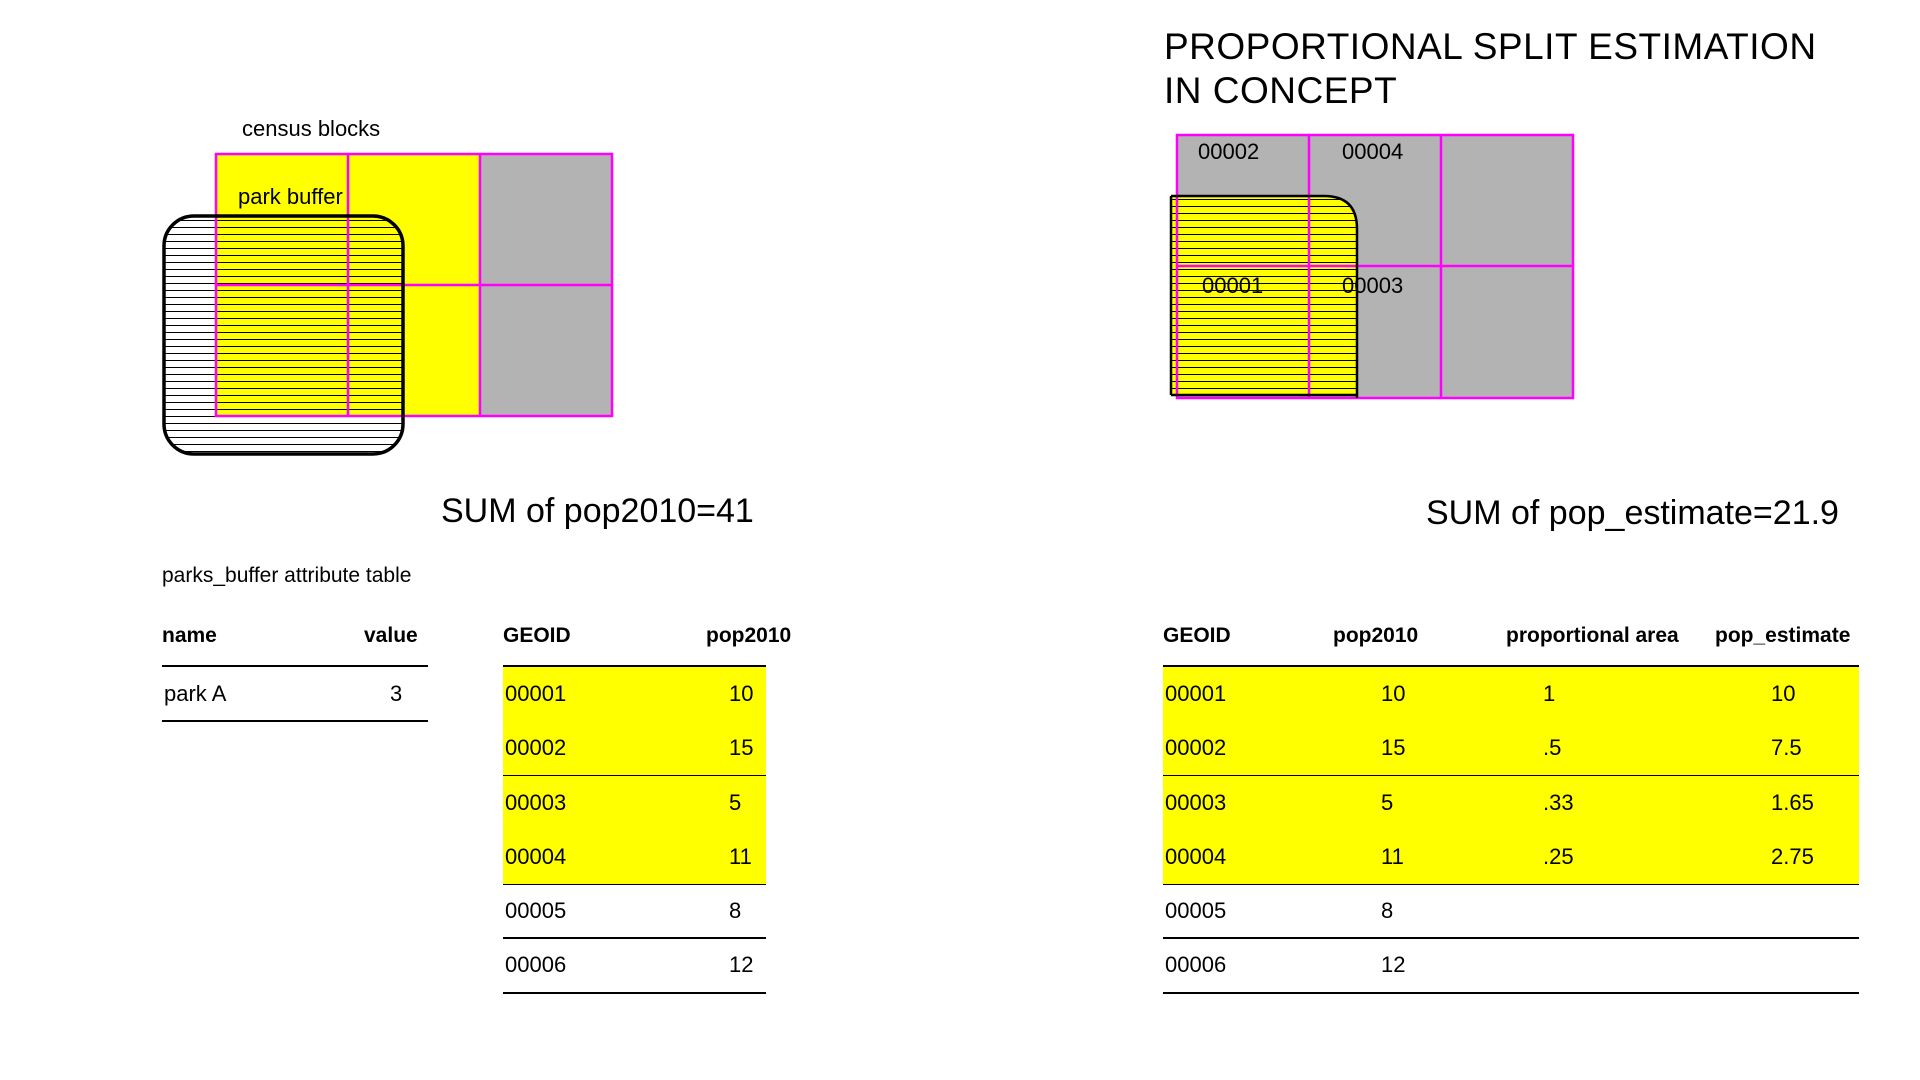  I want to click on parks-header-name: name, so click(189, 635).